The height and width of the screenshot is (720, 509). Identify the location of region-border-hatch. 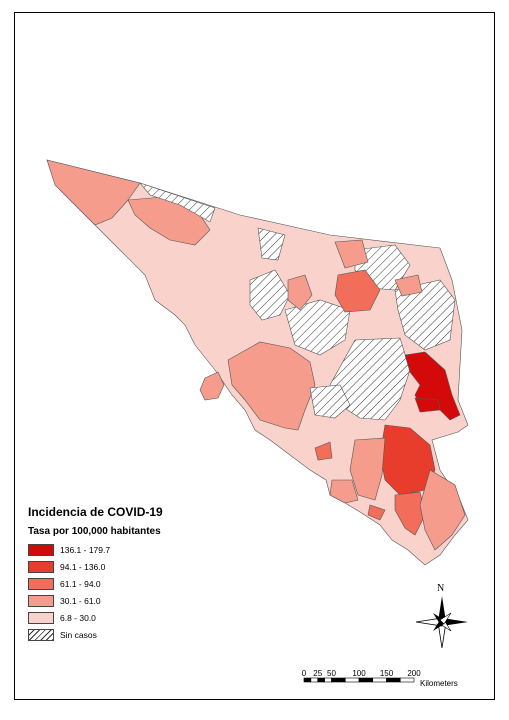
(177, 202).